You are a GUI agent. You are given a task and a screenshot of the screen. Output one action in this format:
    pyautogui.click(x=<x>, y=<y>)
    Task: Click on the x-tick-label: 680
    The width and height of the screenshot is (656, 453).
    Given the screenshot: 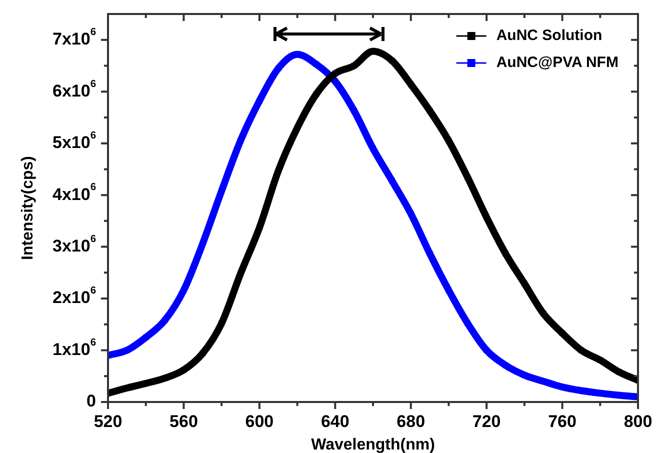 What is the action you would take?
    pyautogui.click(x=411, y=422)
    